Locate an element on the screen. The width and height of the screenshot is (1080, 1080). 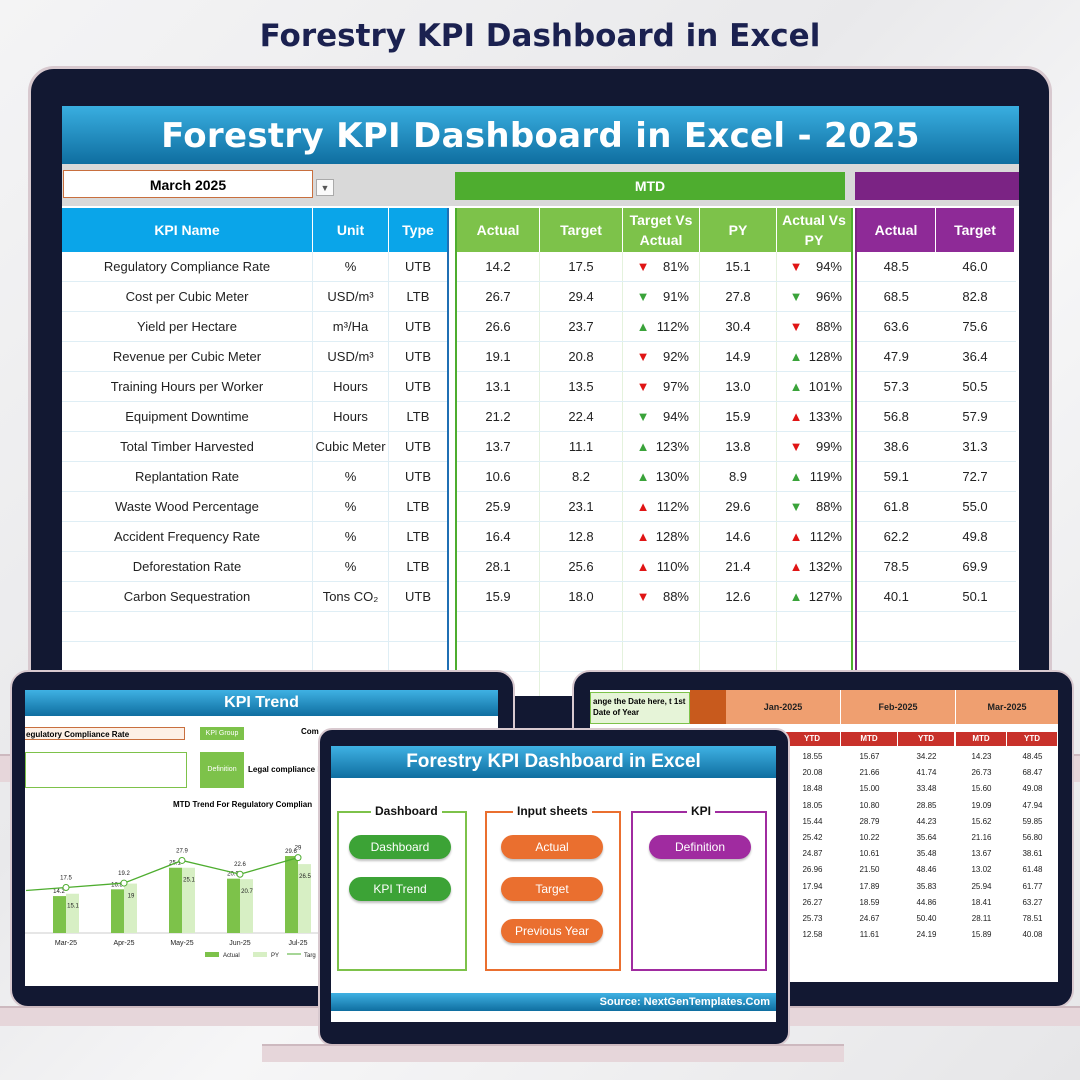
ytd-target-cell: 57.9 is located at coordinates (975, 416).